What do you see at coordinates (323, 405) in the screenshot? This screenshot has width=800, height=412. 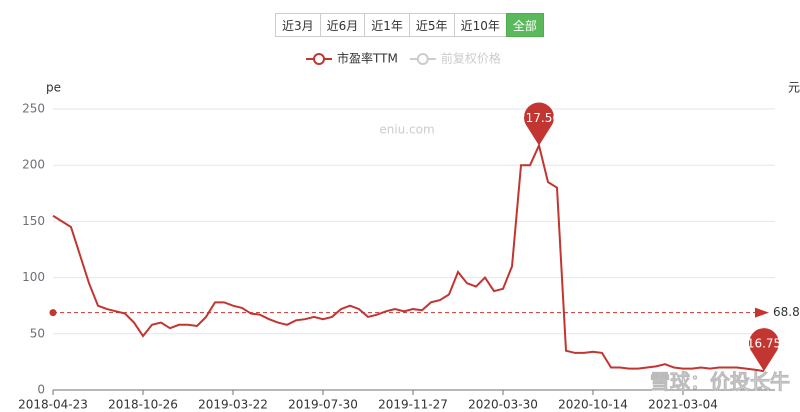 I see `x-tick-label: 2019-07-30` at bounding box center [323, 405].